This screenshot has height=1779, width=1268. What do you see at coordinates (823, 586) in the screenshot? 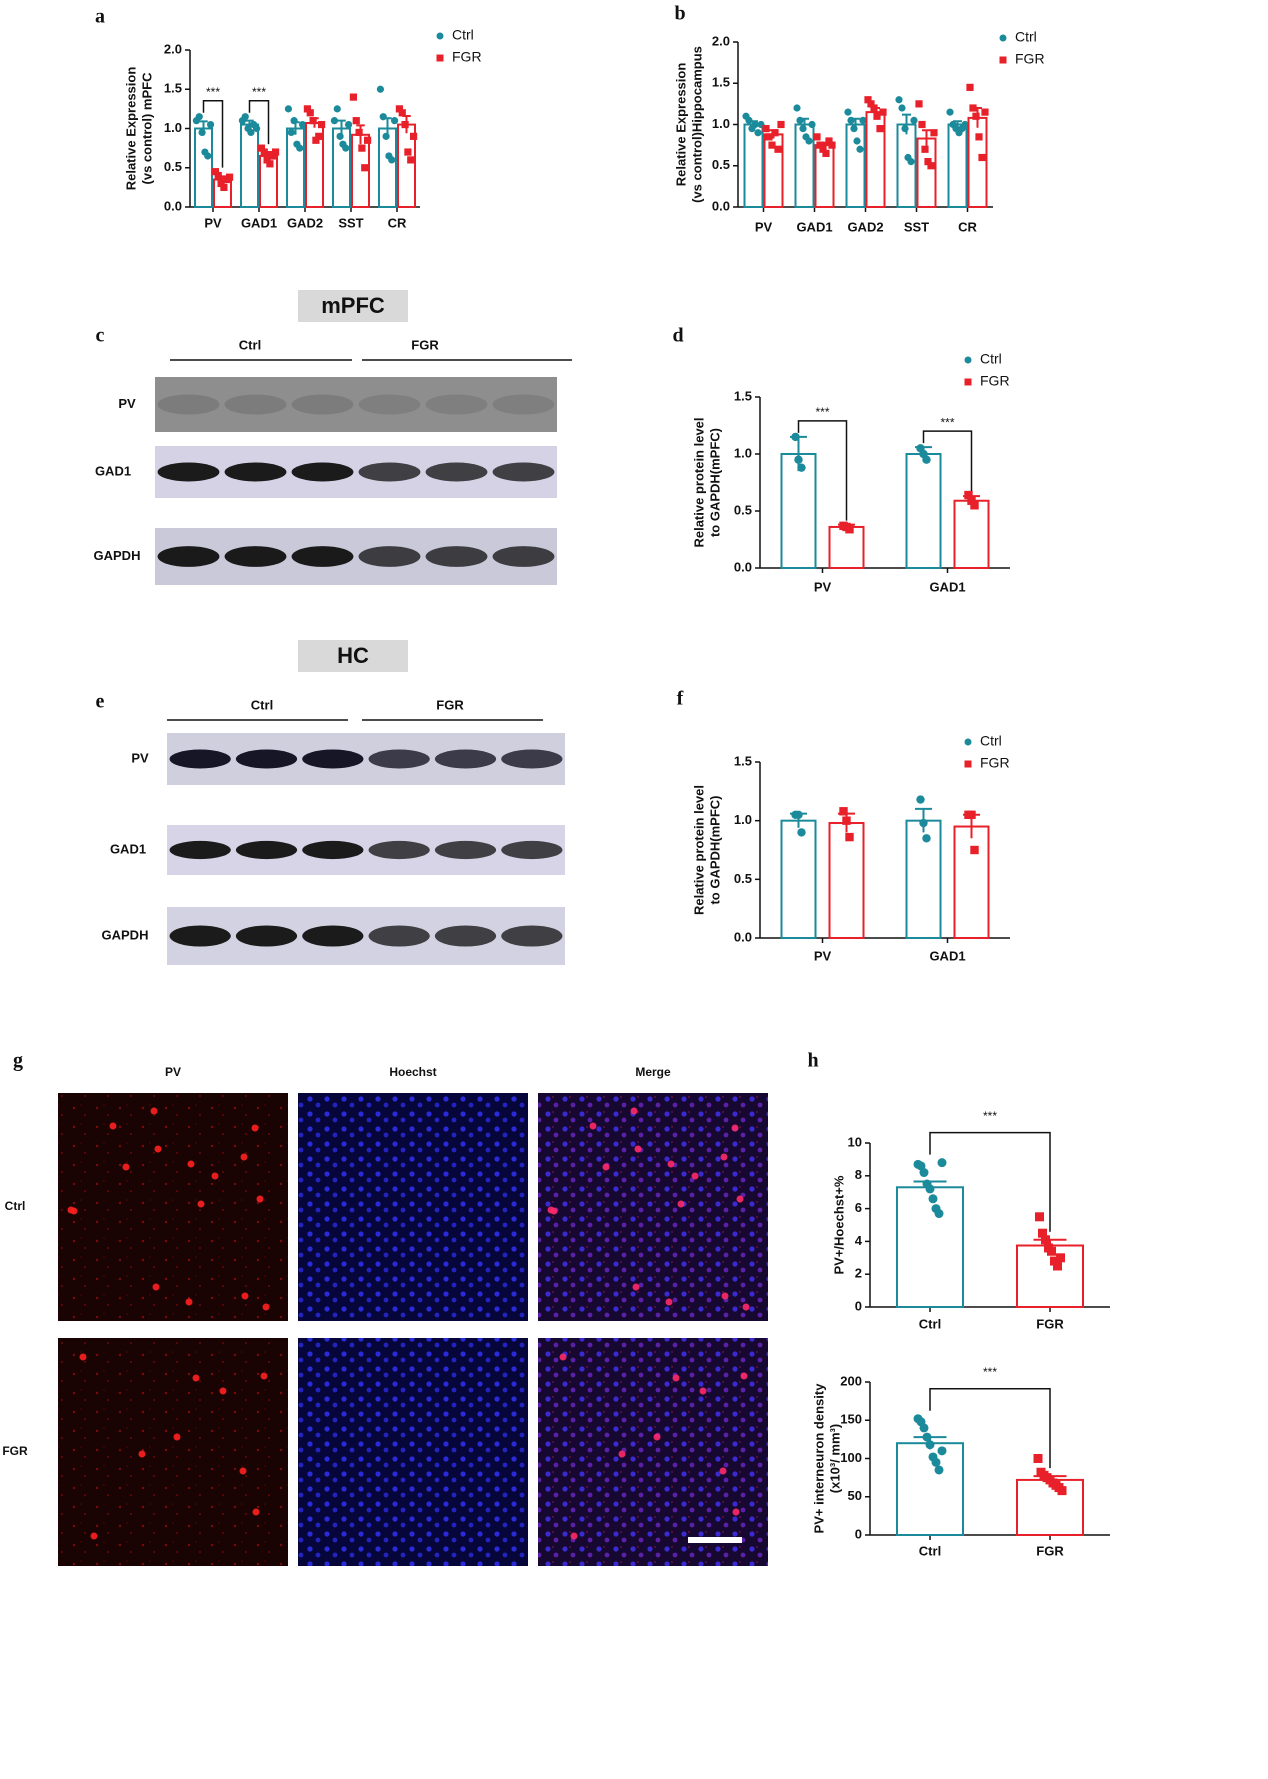
I see `x-tick-label: PV` at bounding box center [823, 586].